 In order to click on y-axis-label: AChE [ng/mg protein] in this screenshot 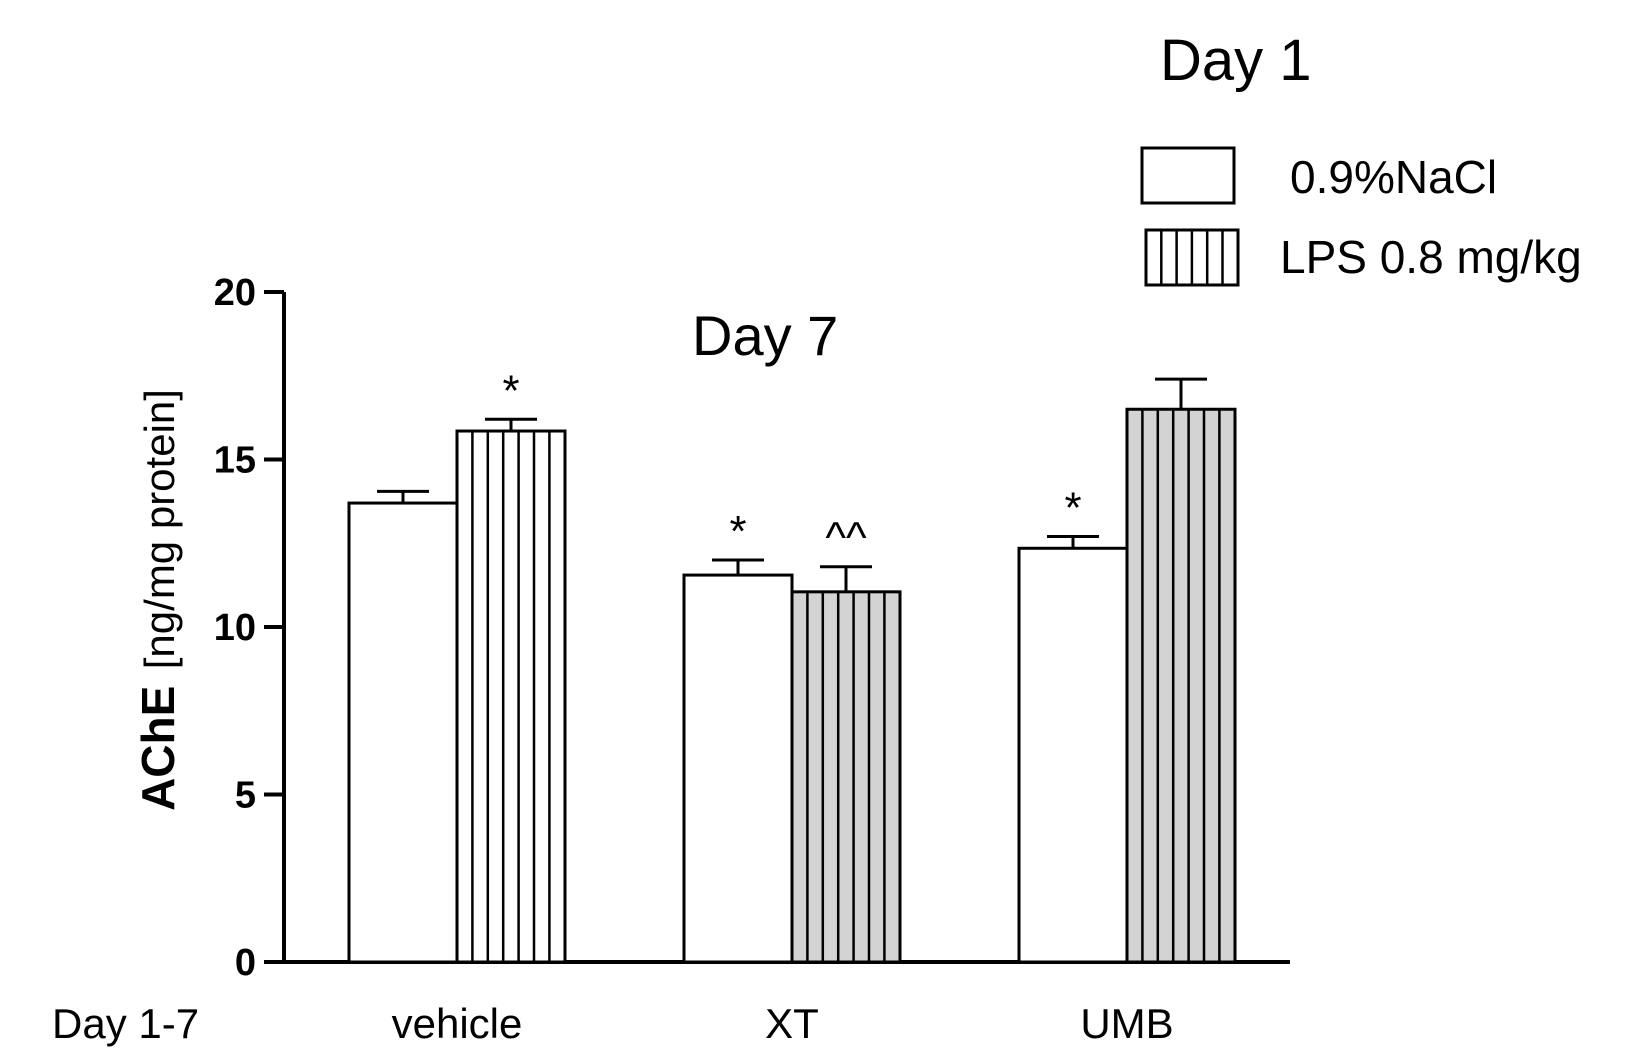, I will do `click(158, 600)`.